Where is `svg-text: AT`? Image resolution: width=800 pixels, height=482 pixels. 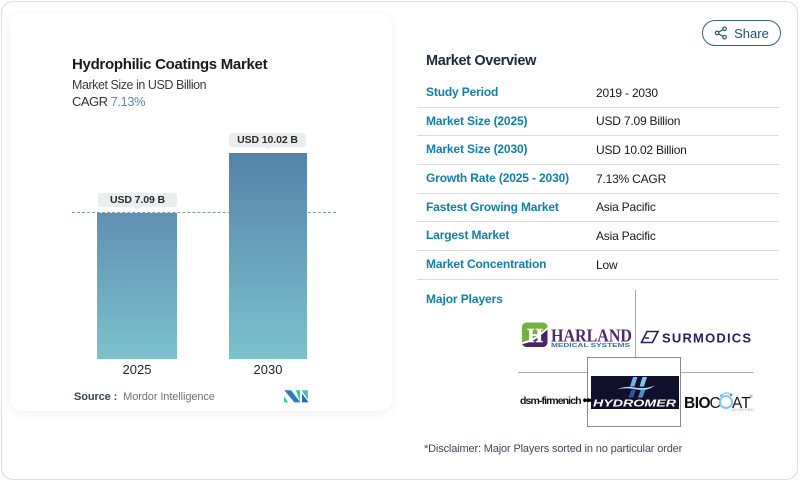
svg-text: AT is located at coordinates (741, 403).